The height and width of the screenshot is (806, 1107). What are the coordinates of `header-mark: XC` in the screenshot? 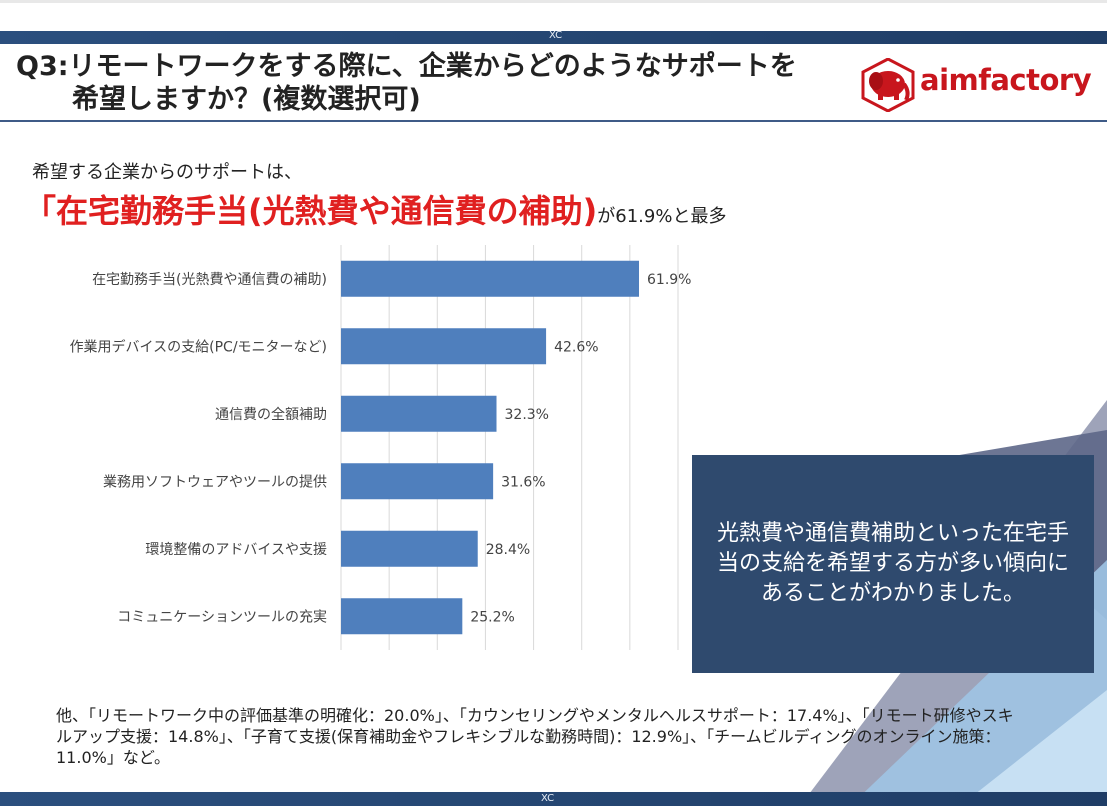 It's located at (556, 35).